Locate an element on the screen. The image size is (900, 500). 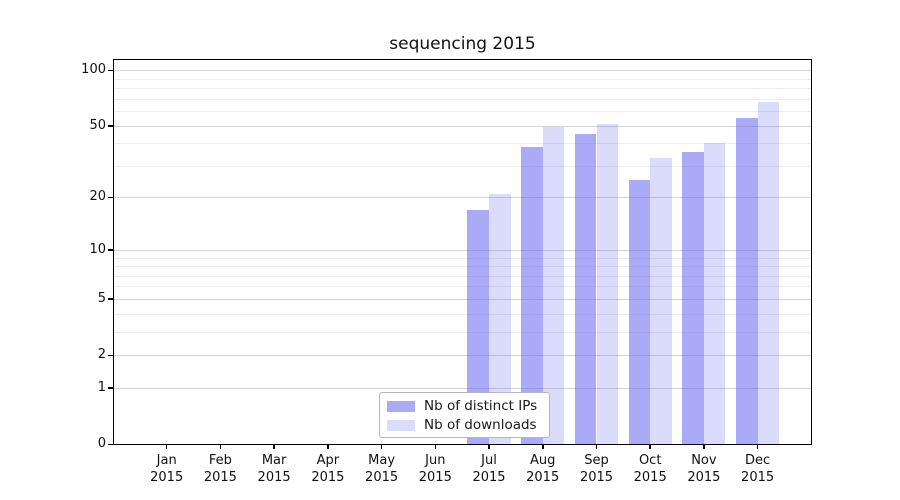
x-tick-month: May is located at coordinates (382, 460).